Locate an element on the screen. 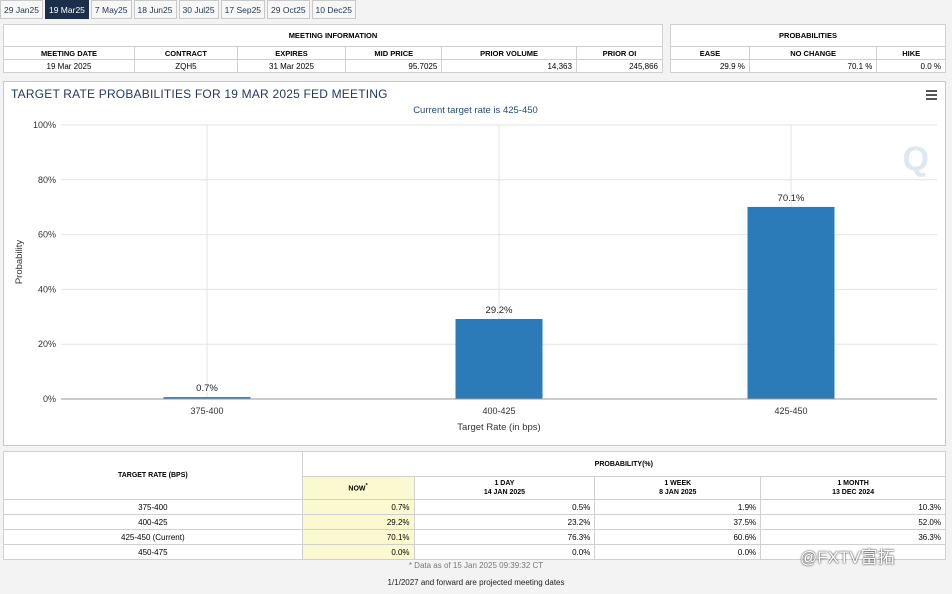 The width and height of the screenshot is (952, 594). y-tick-label: 20% is located at coordinates (47, 344).